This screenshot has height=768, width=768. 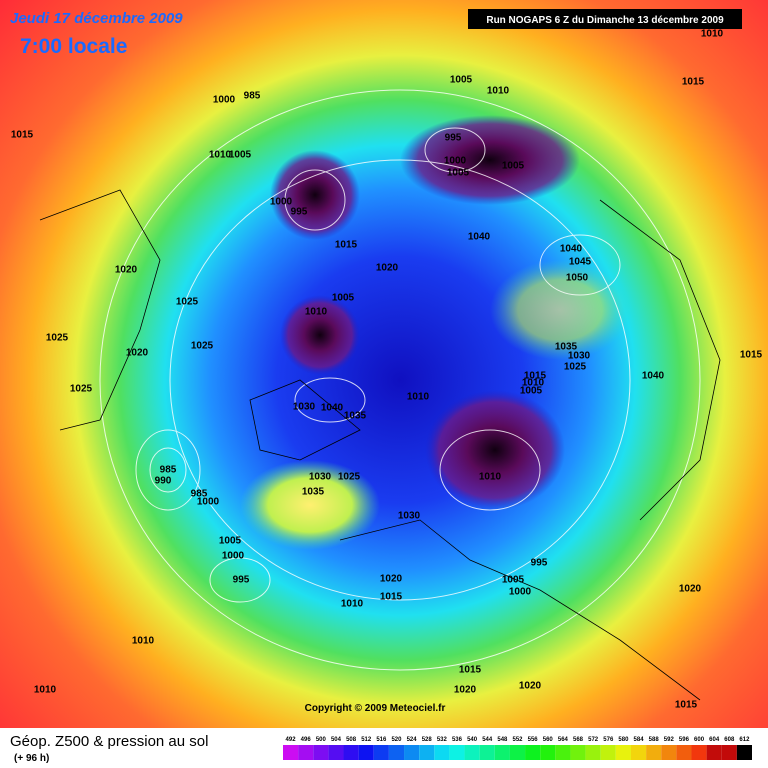 What do you see at coordinates (412, 740) in the screenshot?
I see `scale-label: 524` at bounding box center [412, 740].